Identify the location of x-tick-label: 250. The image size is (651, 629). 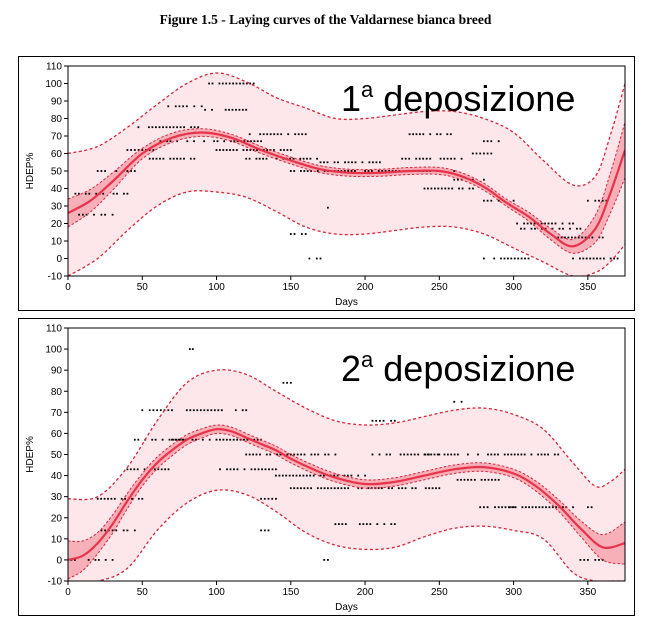
(439, 287).